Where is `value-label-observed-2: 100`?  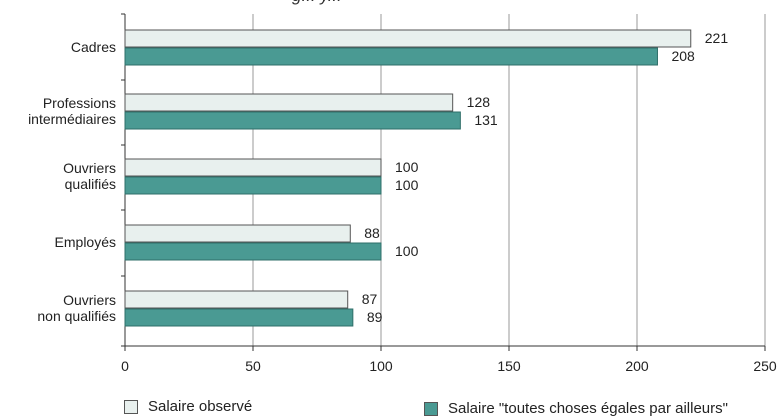 value-label-observed-2: 100 is located at coordinates (407, 167).